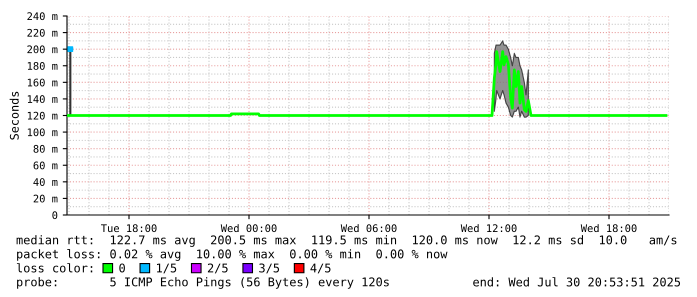  Describe the element at coordinates (122, 267) in the screenshot. I see `legend-label: 0` at that location.